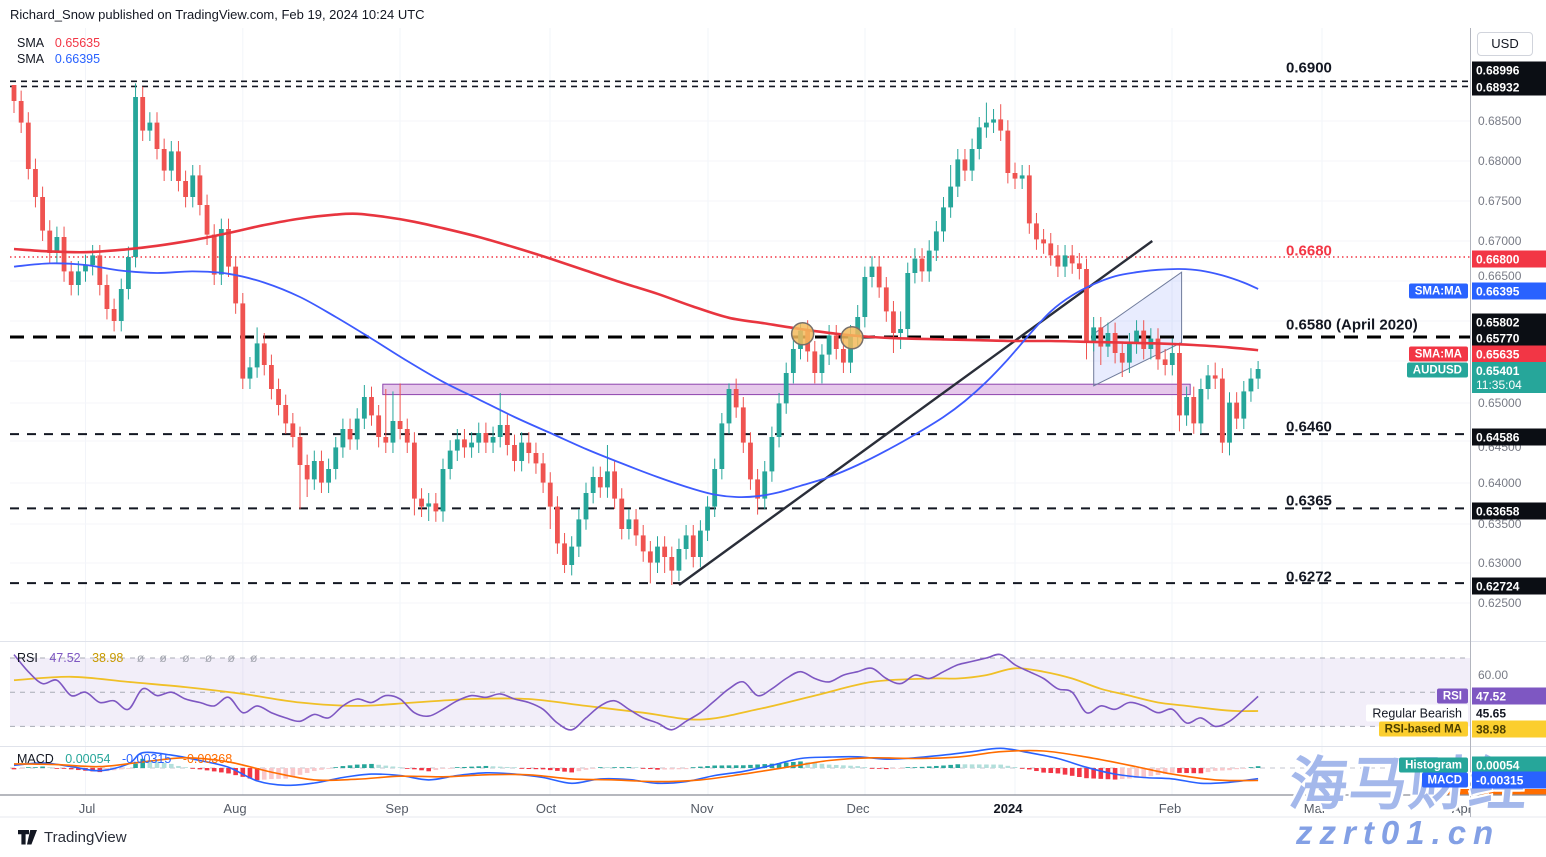 The height and width of the screenshot is (857, 1546). I want to click on macd-line-value: -0.00315, so click(146, 759).